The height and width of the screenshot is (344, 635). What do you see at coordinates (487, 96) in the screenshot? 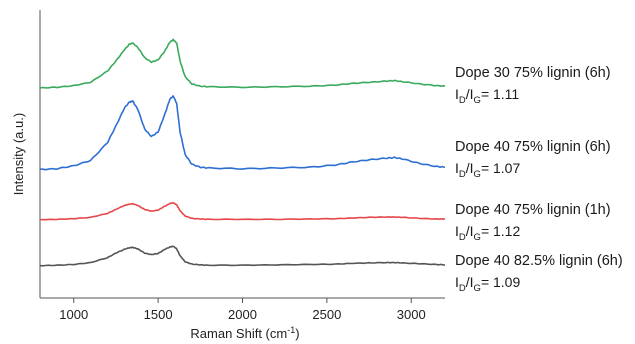
I see `ratio-label-1: ID/IG= 1.11` at bounding box center [487, 96].